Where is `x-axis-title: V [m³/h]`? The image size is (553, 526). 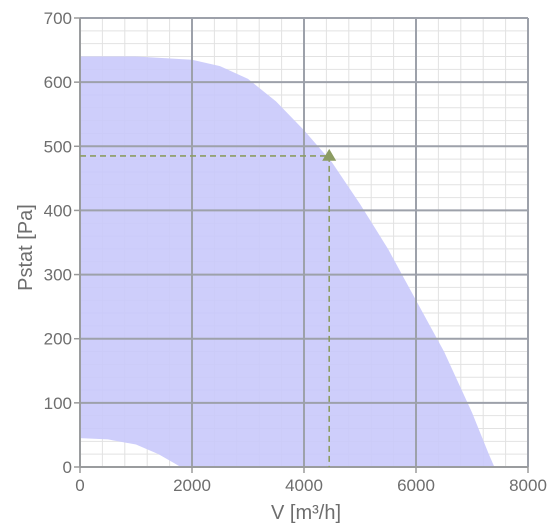 x-axis-title: V [m³/h] is located at coordinates (306, 513).